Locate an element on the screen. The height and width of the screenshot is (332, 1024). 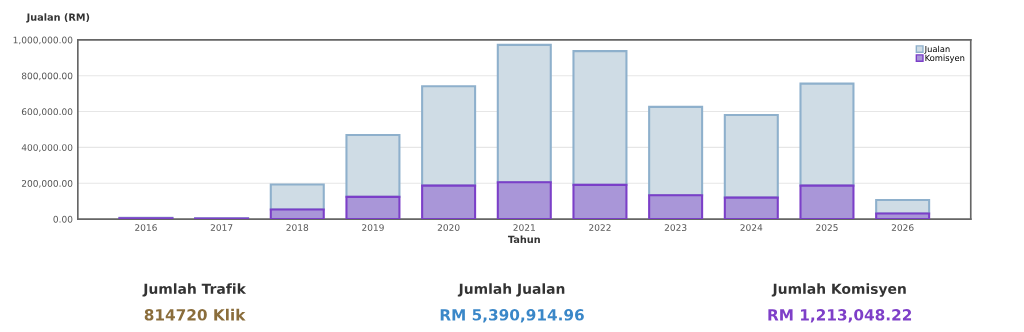
y-tick-label: 0.00 is located at coordinates (63, 219).